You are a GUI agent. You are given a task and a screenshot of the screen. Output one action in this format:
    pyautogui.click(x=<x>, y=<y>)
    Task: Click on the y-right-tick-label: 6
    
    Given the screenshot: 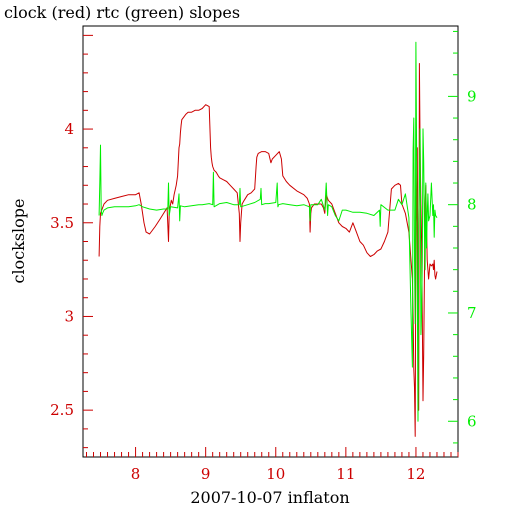 What is the action you would take?
    pyautogui.click(x=472, y=421)
    